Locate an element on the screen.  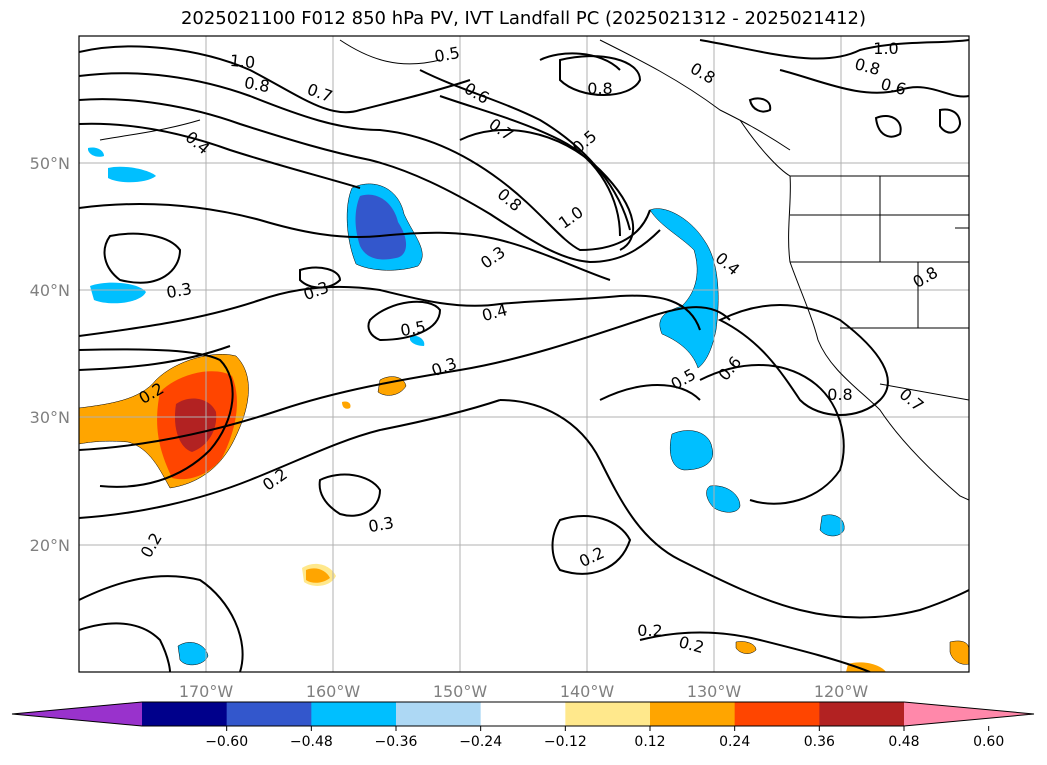
colorbar-segments is located at coordinates (523, 714).